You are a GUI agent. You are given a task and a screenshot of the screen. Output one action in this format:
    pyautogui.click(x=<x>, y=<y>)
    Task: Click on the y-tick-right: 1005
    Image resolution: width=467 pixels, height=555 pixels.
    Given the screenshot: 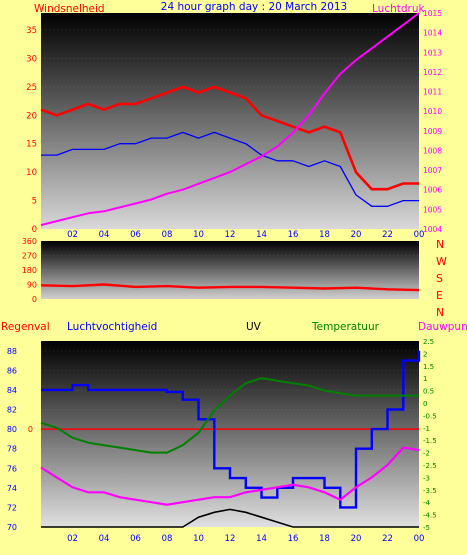 What is the action you would take?
    pyautogui.click(x=432, y=209)
    